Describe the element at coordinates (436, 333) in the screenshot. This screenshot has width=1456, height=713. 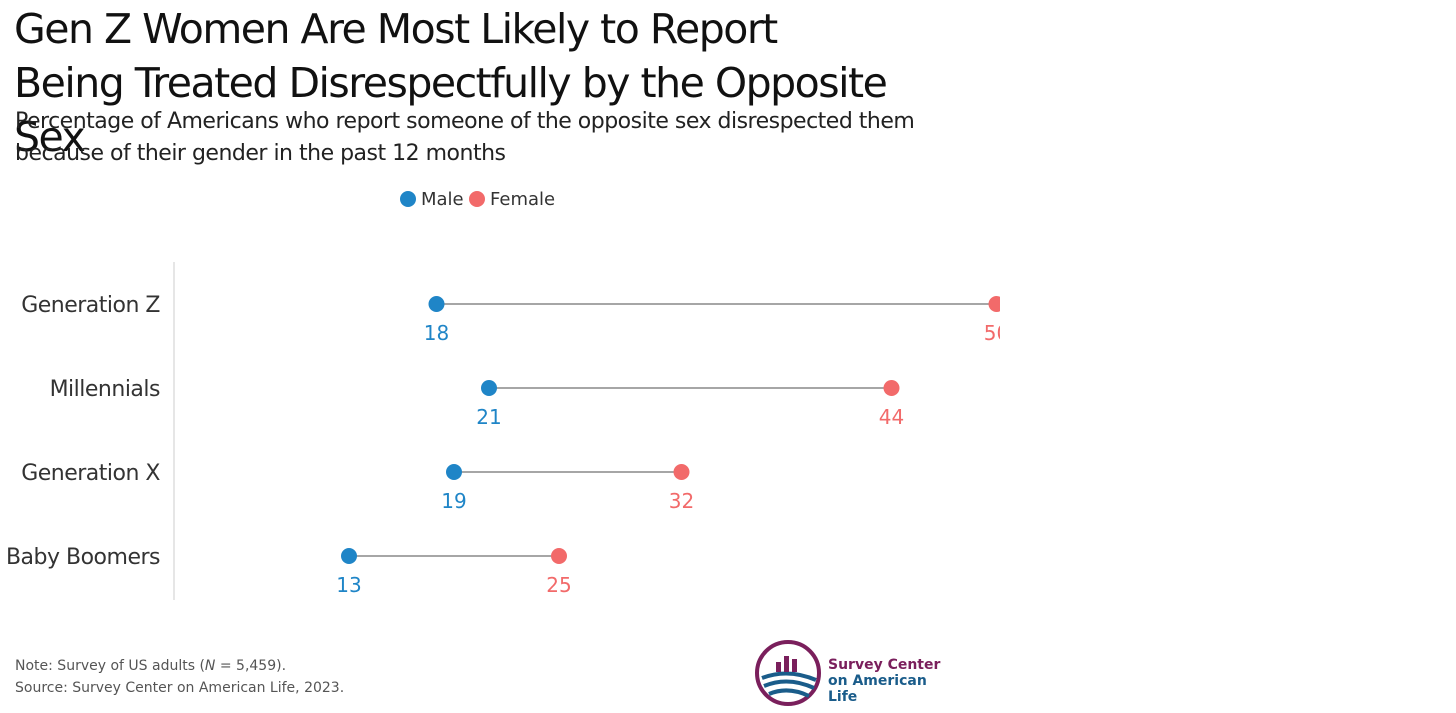
I see `male-value-label: 18` at that location.